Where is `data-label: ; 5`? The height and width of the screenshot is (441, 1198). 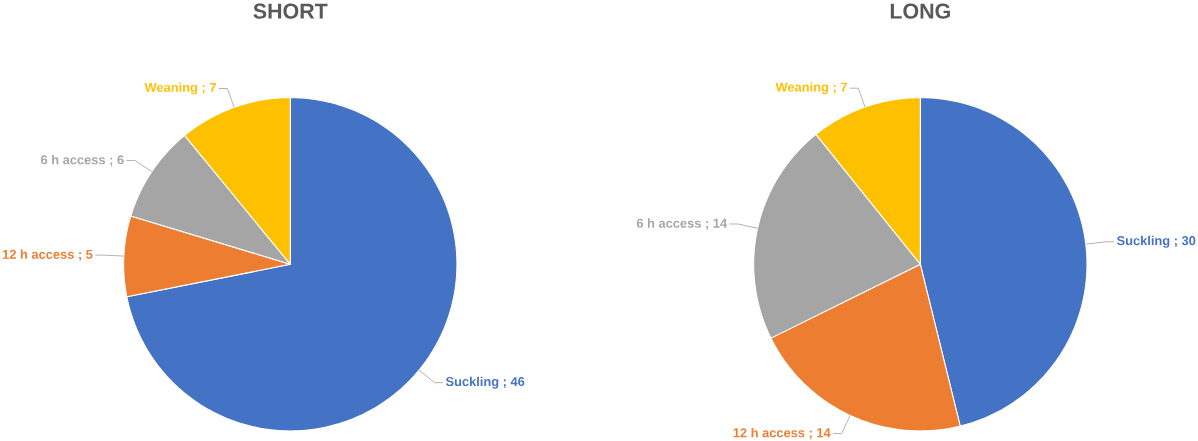 data-label: ; 5 is located at coordinates (86, 255).